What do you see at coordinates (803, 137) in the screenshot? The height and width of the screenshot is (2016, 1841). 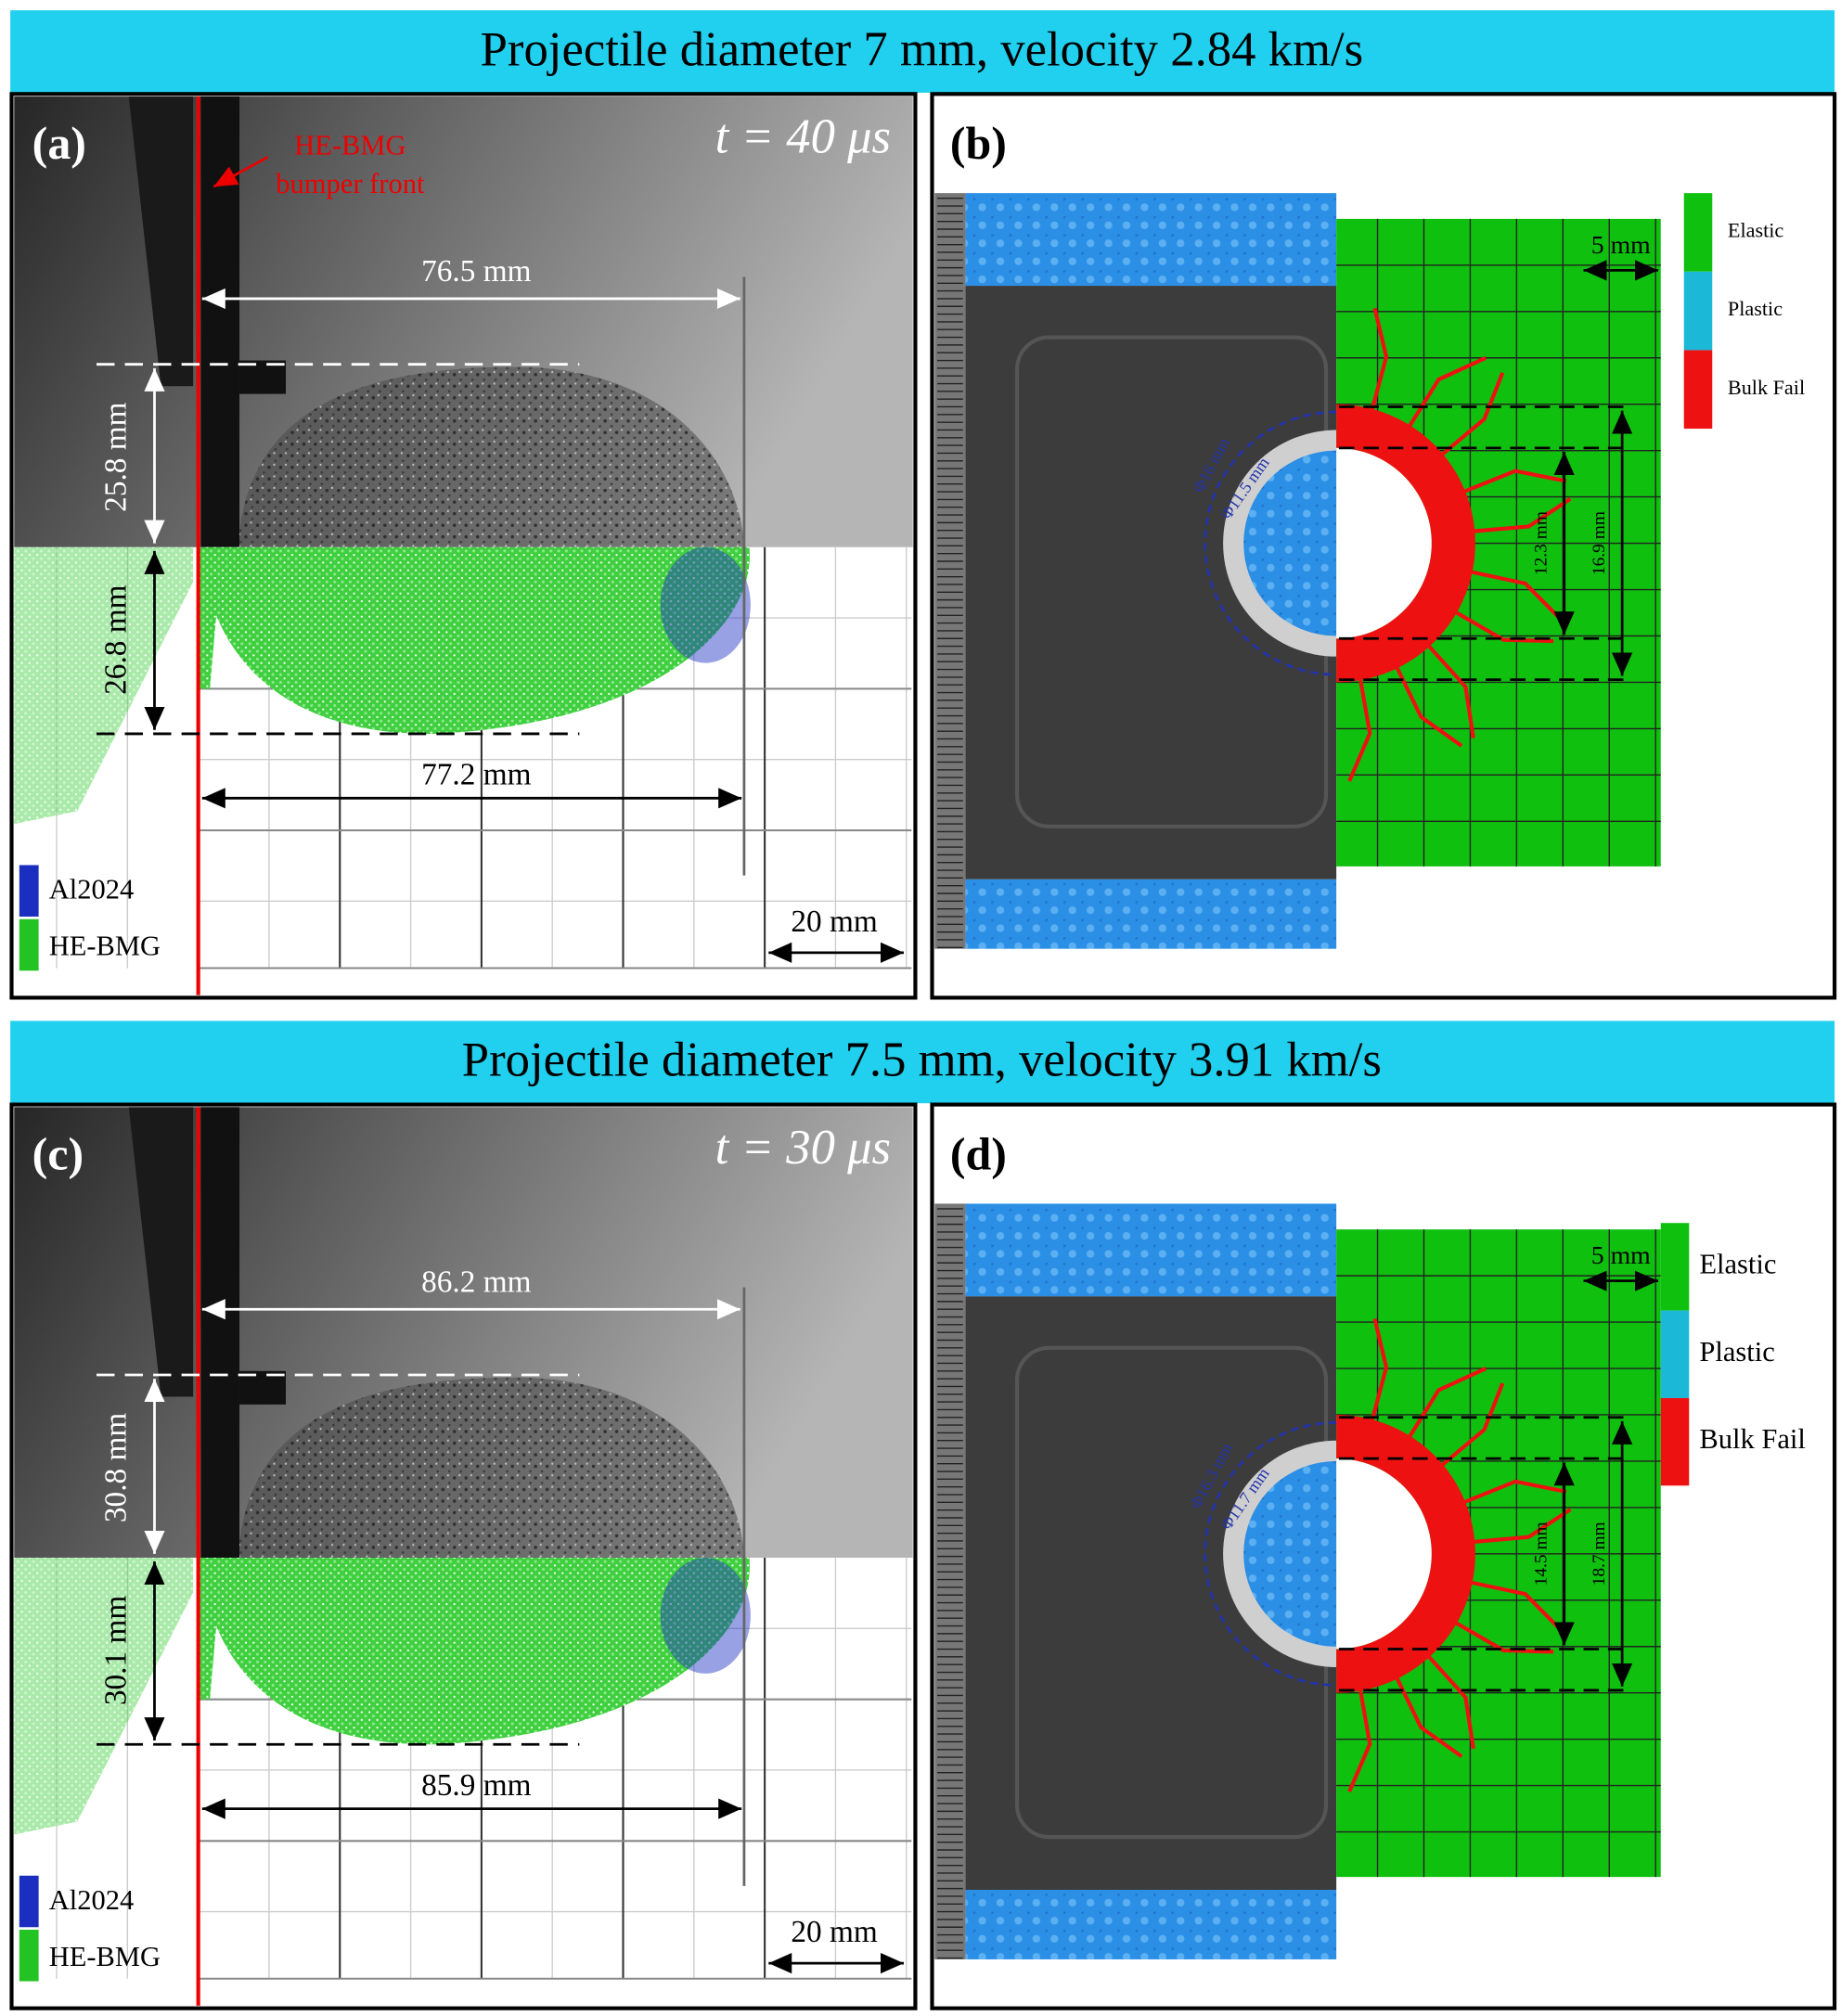 I see `time-label: t = 40 μs` at bounding box center [803, 137].